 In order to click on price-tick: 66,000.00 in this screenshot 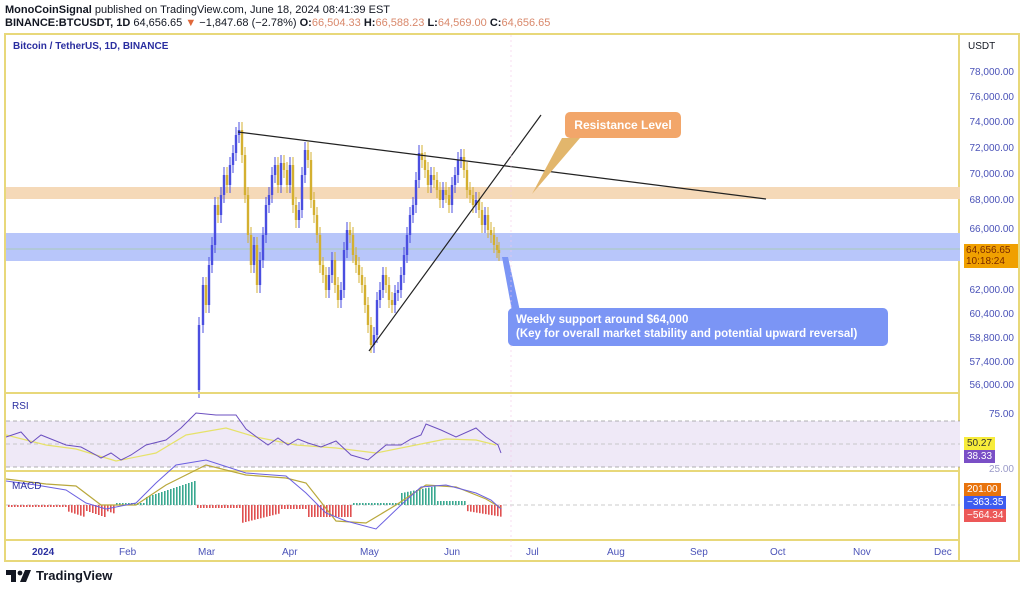, I will do `click(992, 229)`.